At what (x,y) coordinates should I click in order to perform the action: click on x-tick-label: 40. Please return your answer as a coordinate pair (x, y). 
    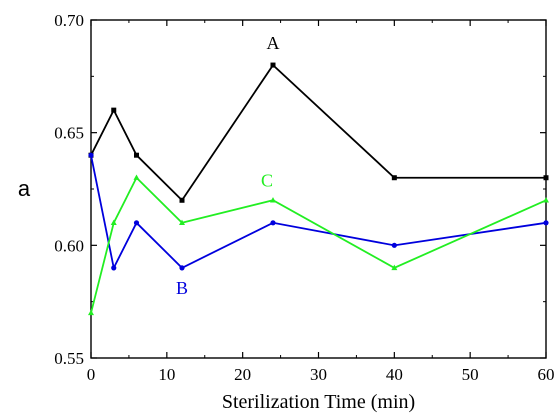
    Looking at the image, I should click on (394, 374).